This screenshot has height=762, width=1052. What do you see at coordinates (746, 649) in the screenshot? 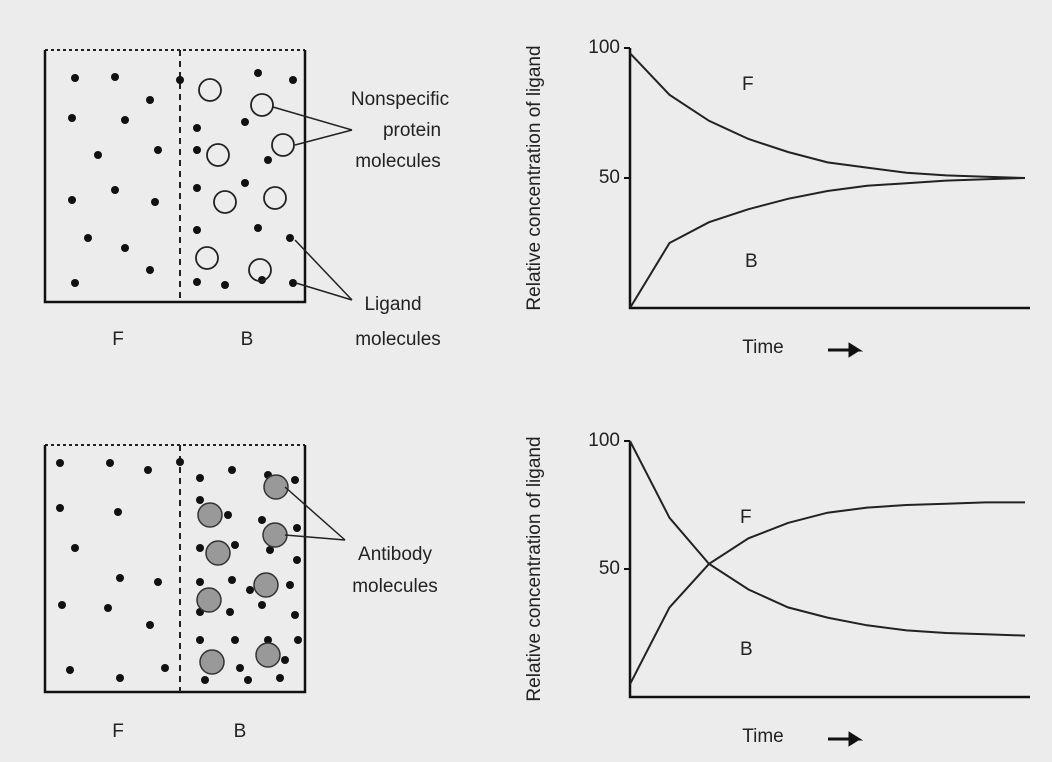
I see `series-label: B` at bounding box center [746, 649].